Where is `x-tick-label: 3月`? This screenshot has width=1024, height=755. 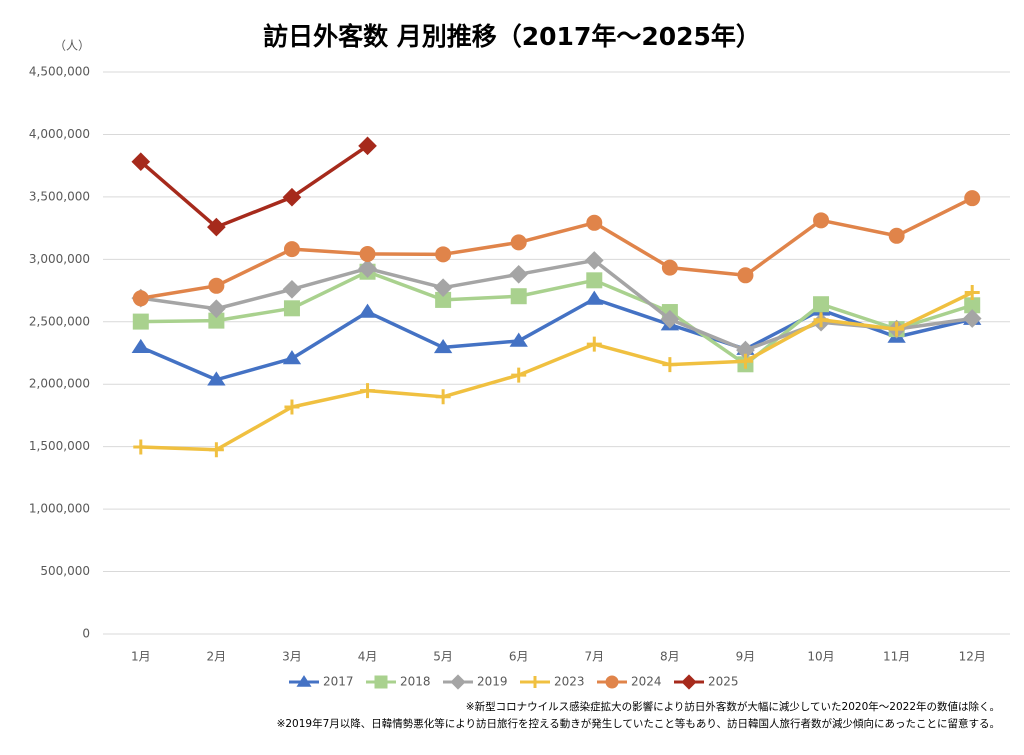
x-tick-label: 3月 is located at coordinates (292, 657).